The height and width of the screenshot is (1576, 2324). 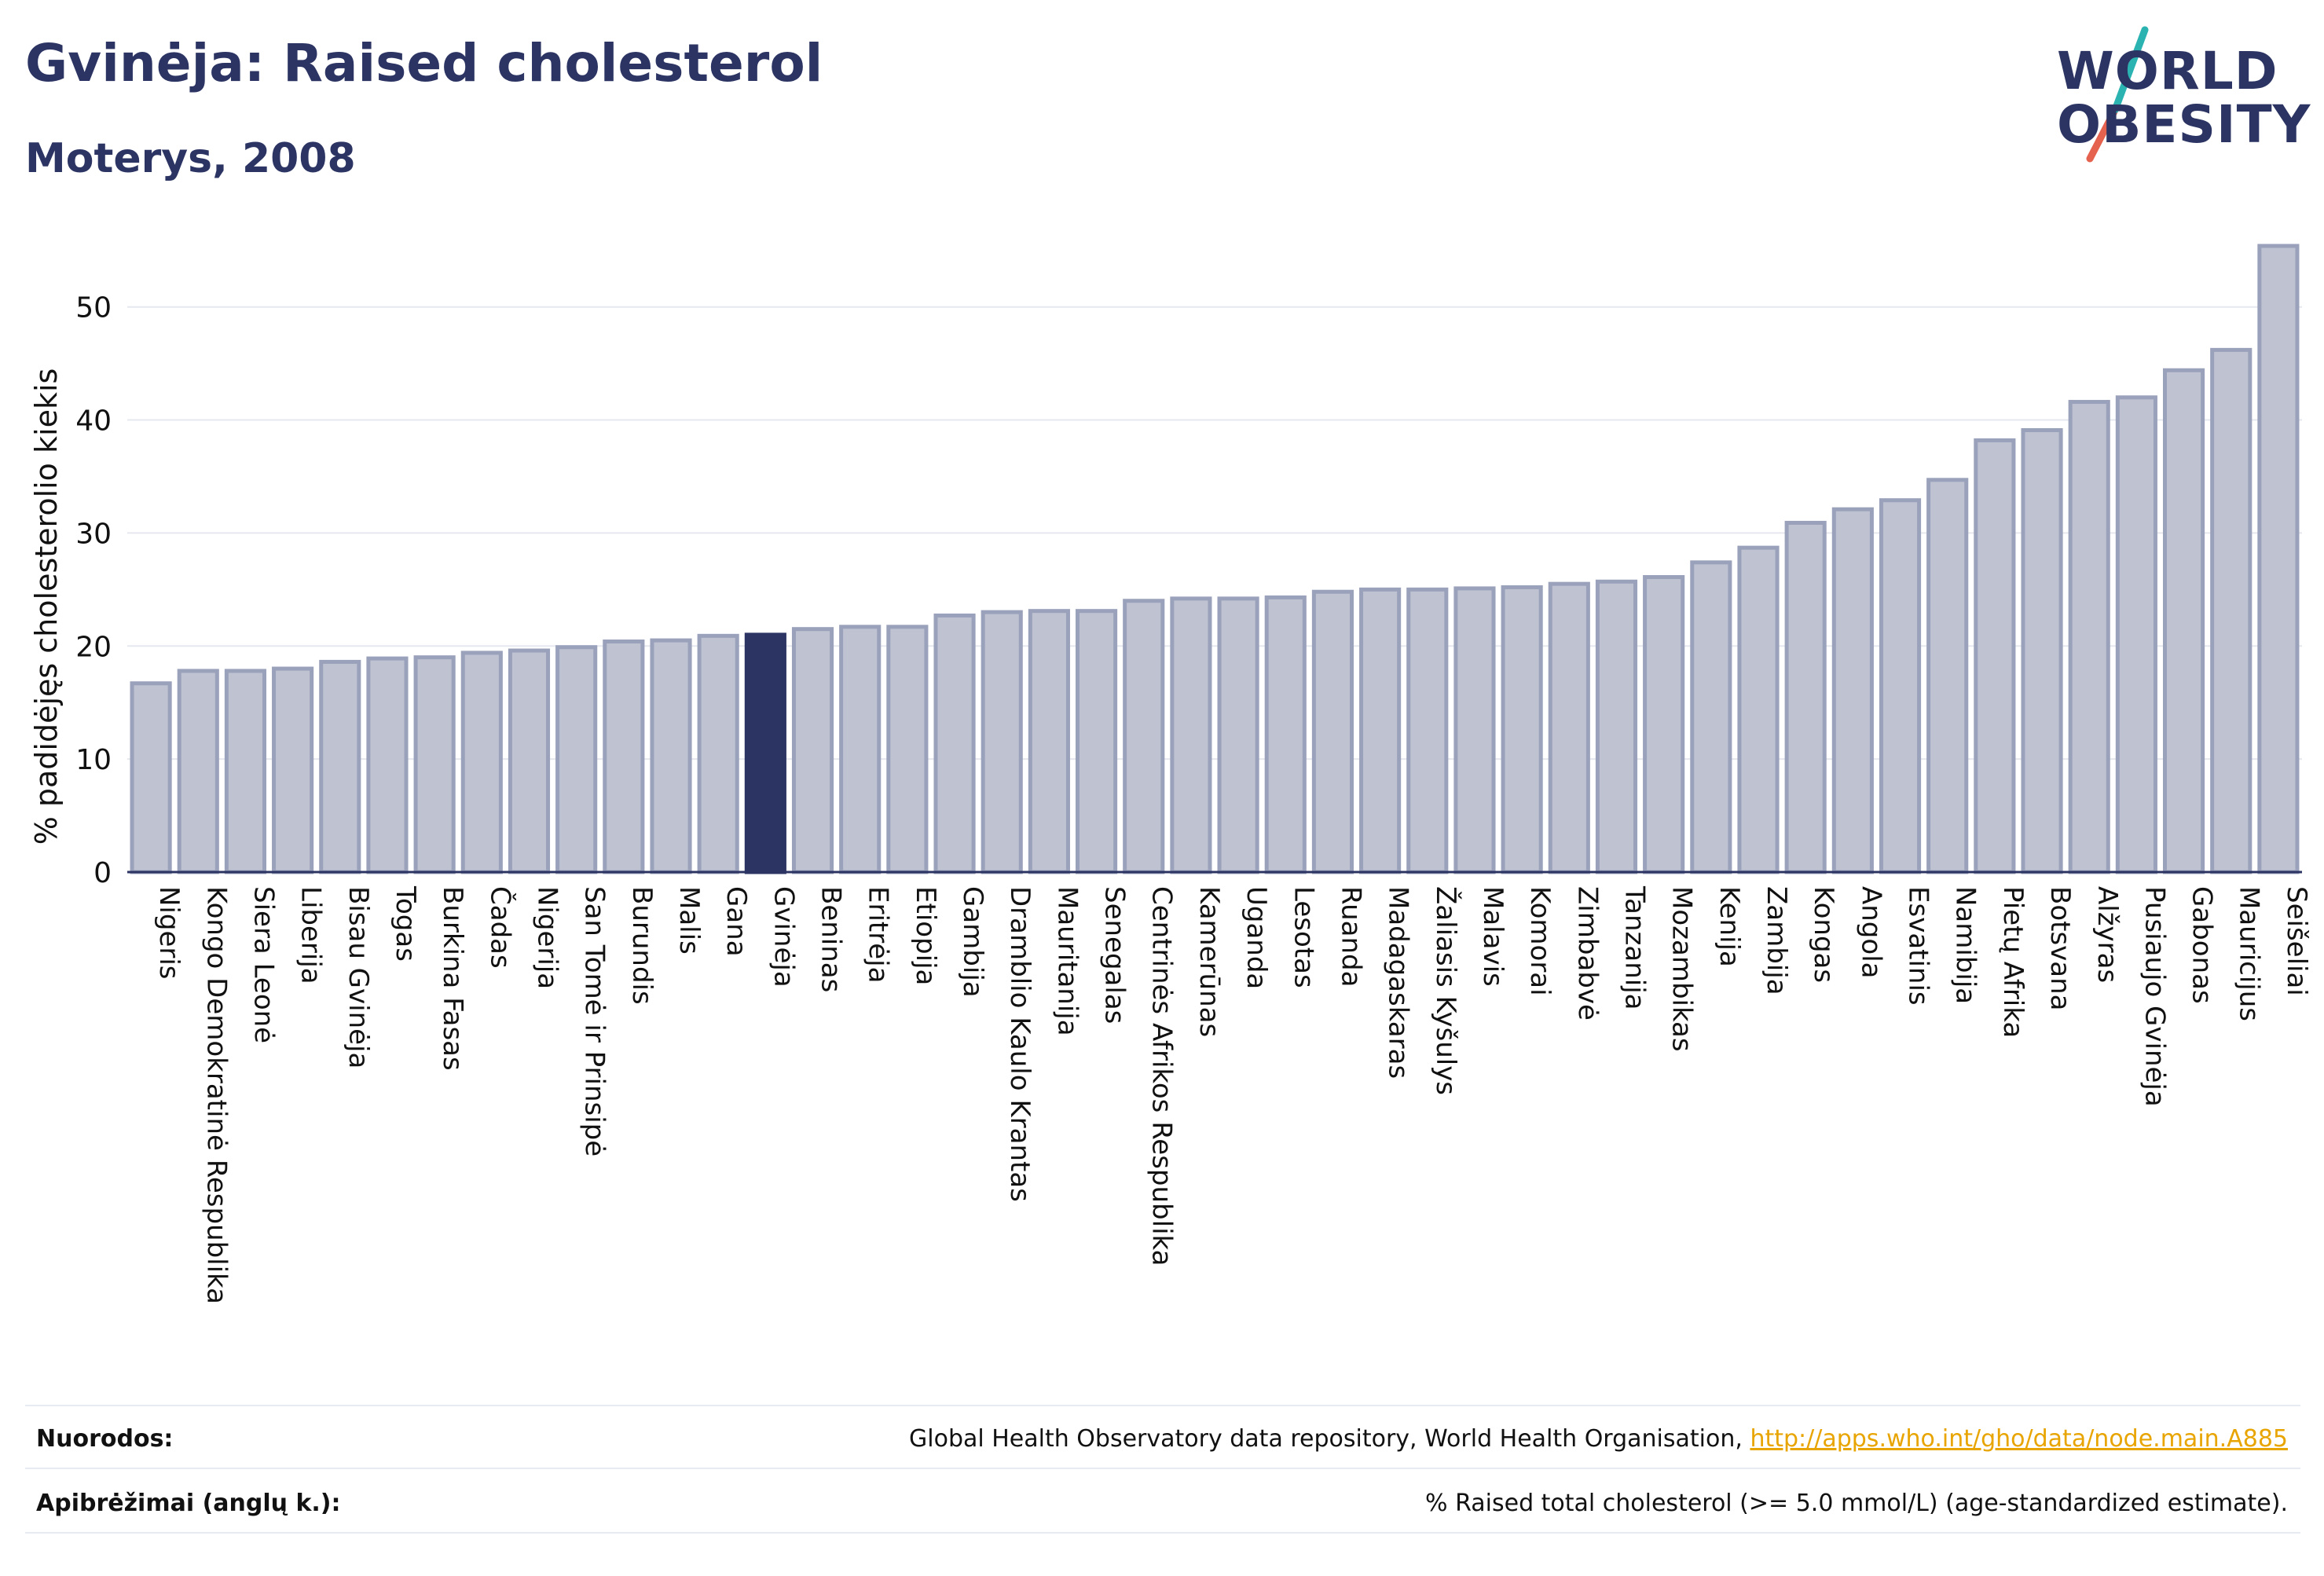 I want to click on x-tick-label: Gana, so click(x=736, y=921).